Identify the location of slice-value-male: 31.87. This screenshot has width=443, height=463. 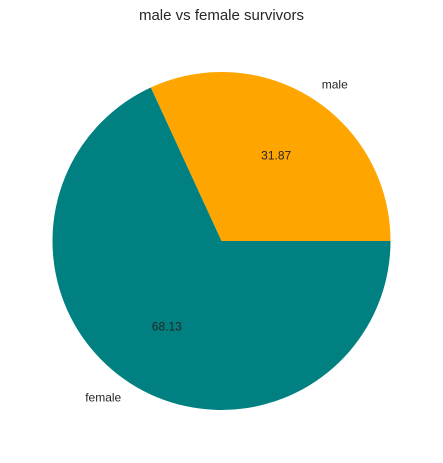
(276, 156).